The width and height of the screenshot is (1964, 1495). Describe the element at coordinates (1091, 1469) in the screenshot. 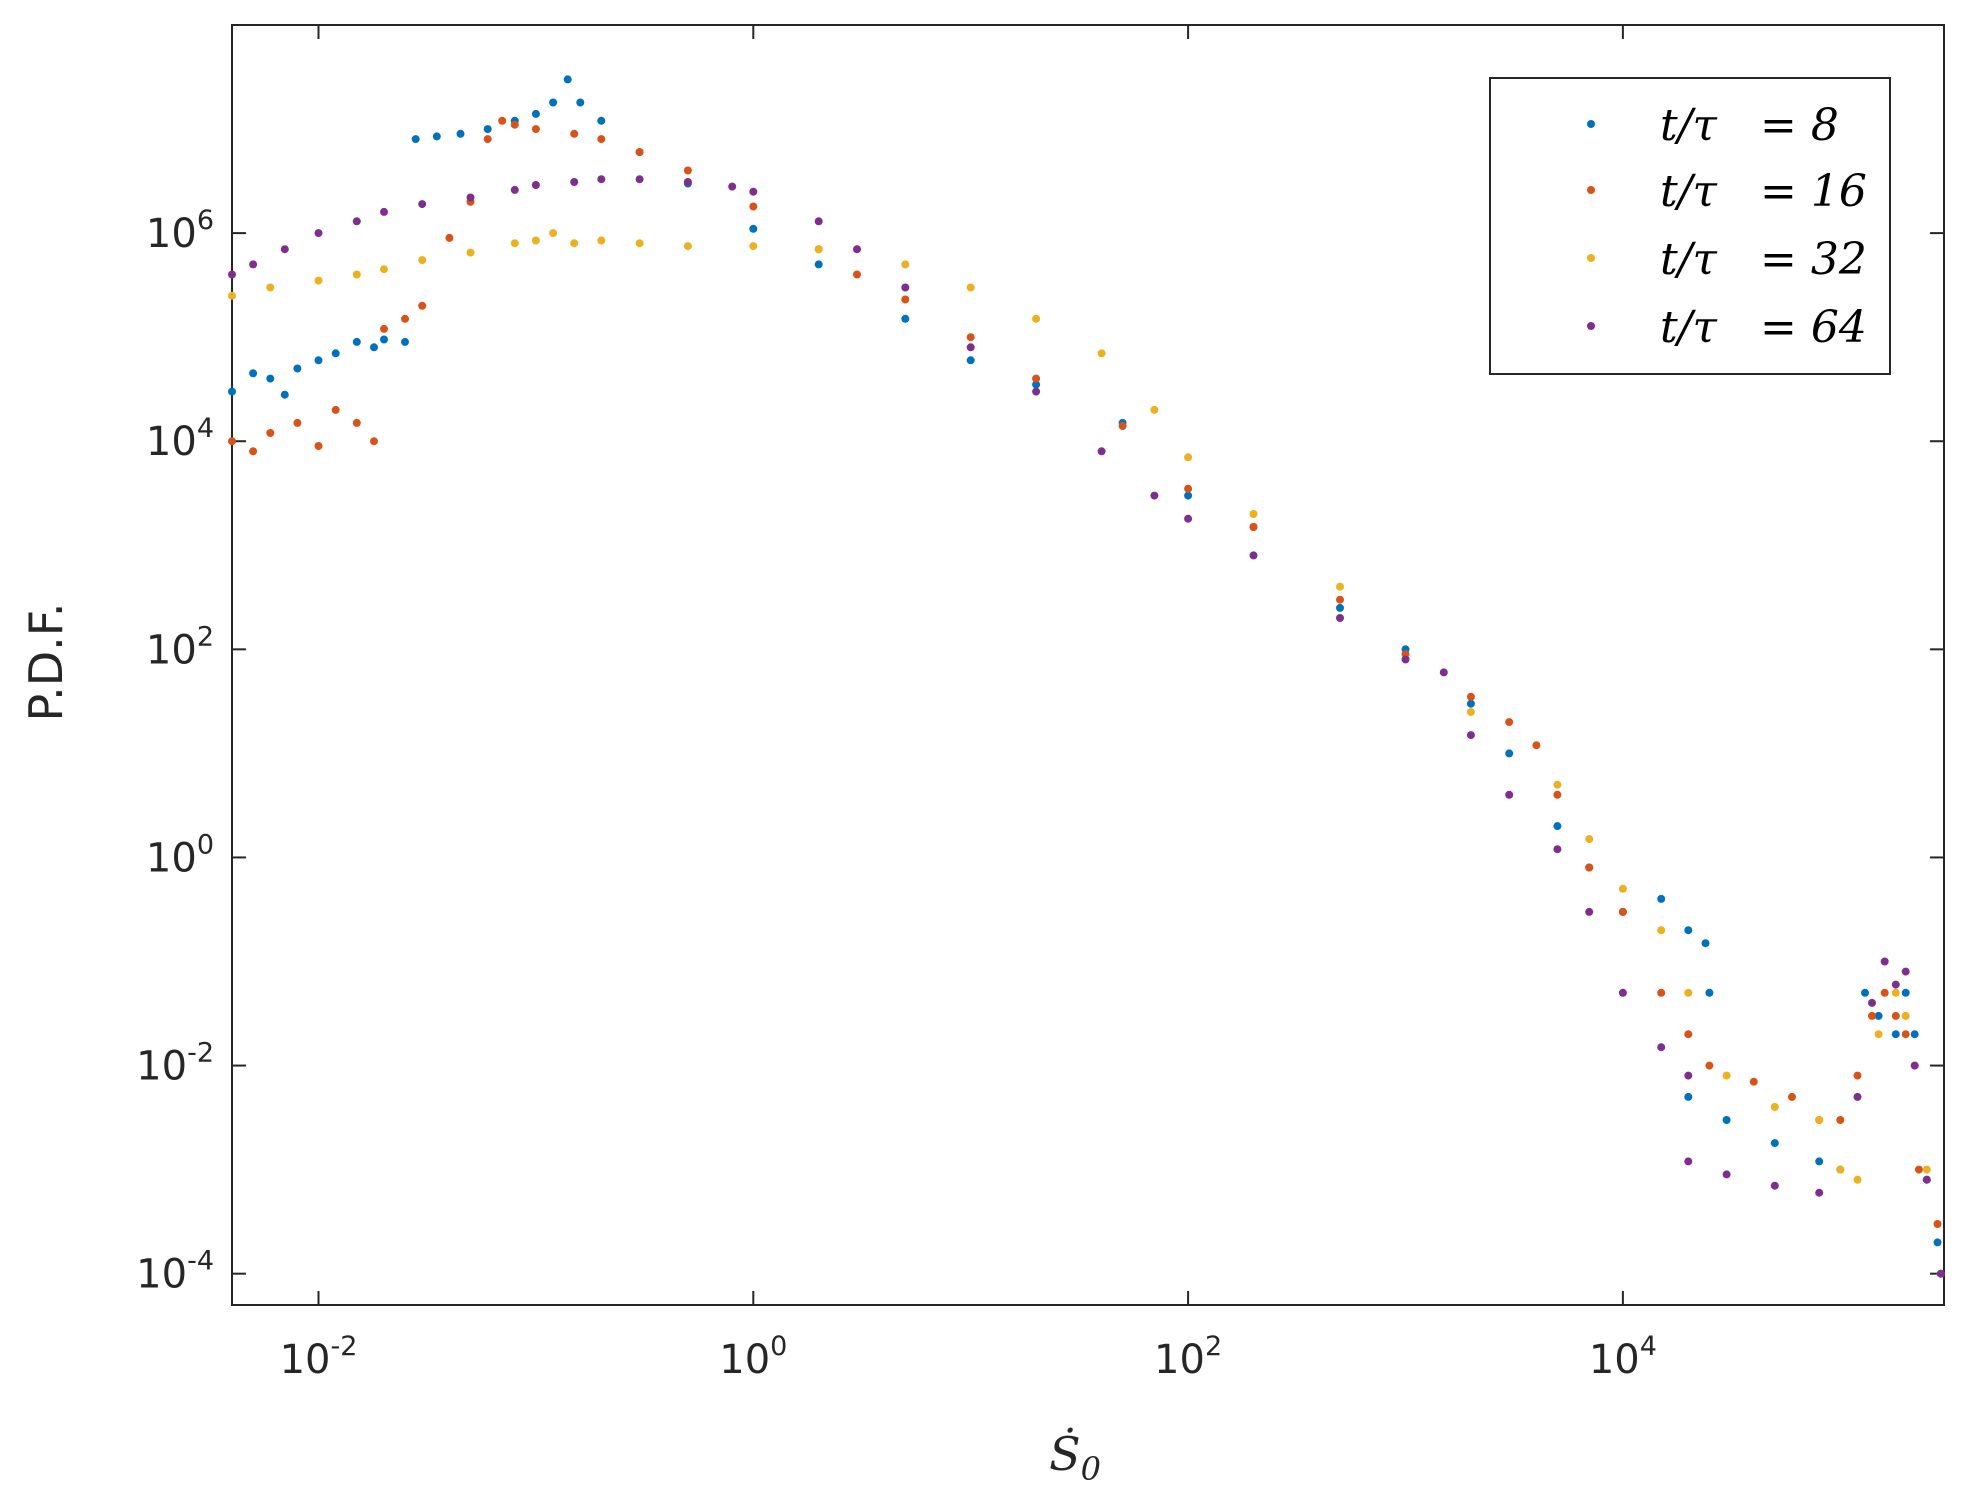

I see `x-axis-title-subscript: 0` at that location.